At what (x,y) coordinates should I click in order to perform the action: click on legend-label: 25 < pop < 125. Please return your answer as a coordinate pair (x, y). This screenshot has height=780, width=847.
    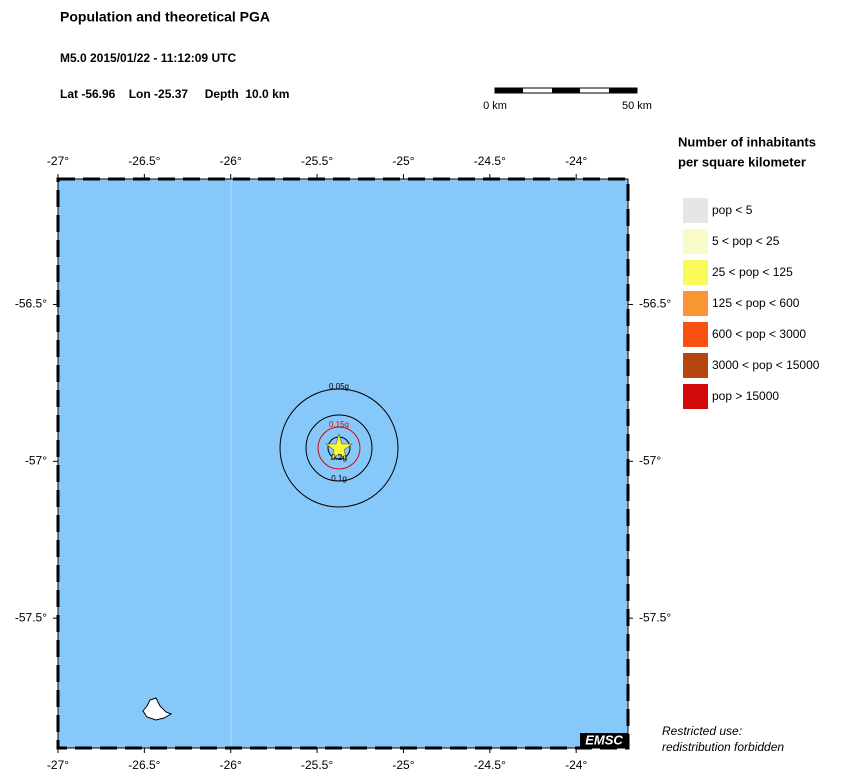
    Looking at the image, I should click on (752, 272).